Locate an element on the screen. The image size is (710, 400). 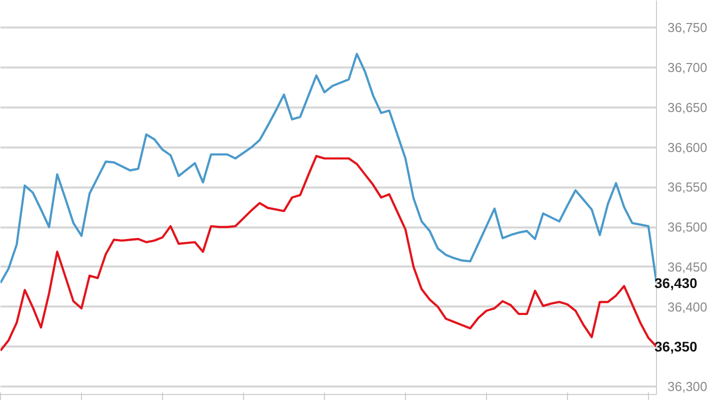
y-tick-label: 36,650 is located at coordinates (688, 107).